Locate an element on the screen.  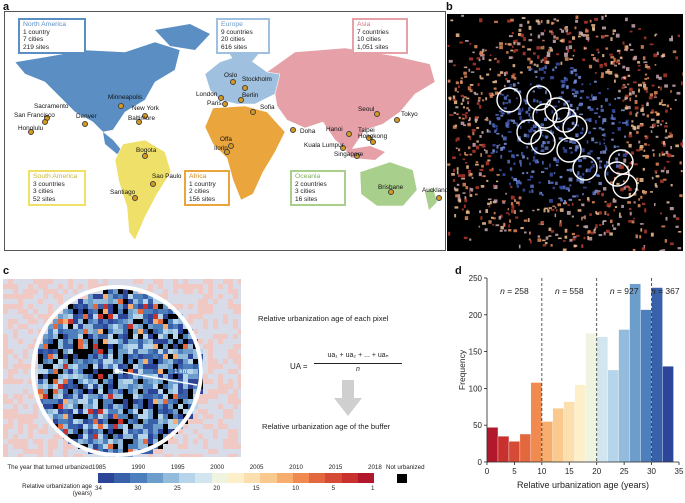
region-countries: 3 countries is located at coordinates (49, 184).